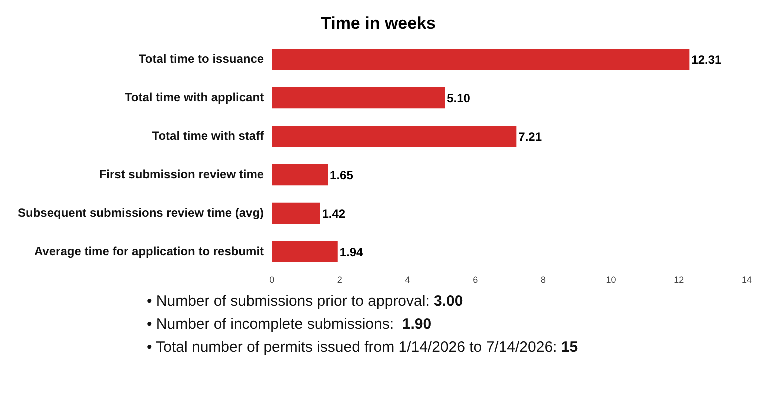  I want to click on x-tick-label: 6, so click(475, 280).